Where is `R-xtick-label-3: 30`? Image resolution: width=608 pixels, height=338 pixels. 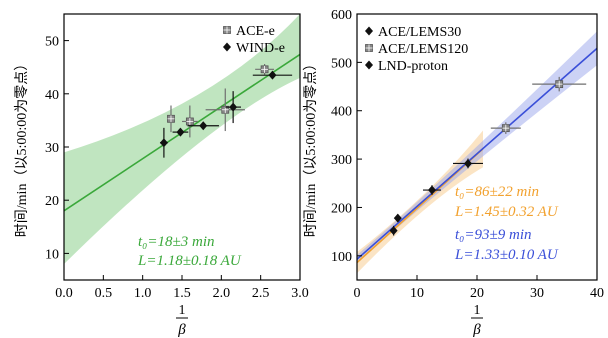 R-xtick-label-3: 30 is located at coordinates (537, 293).